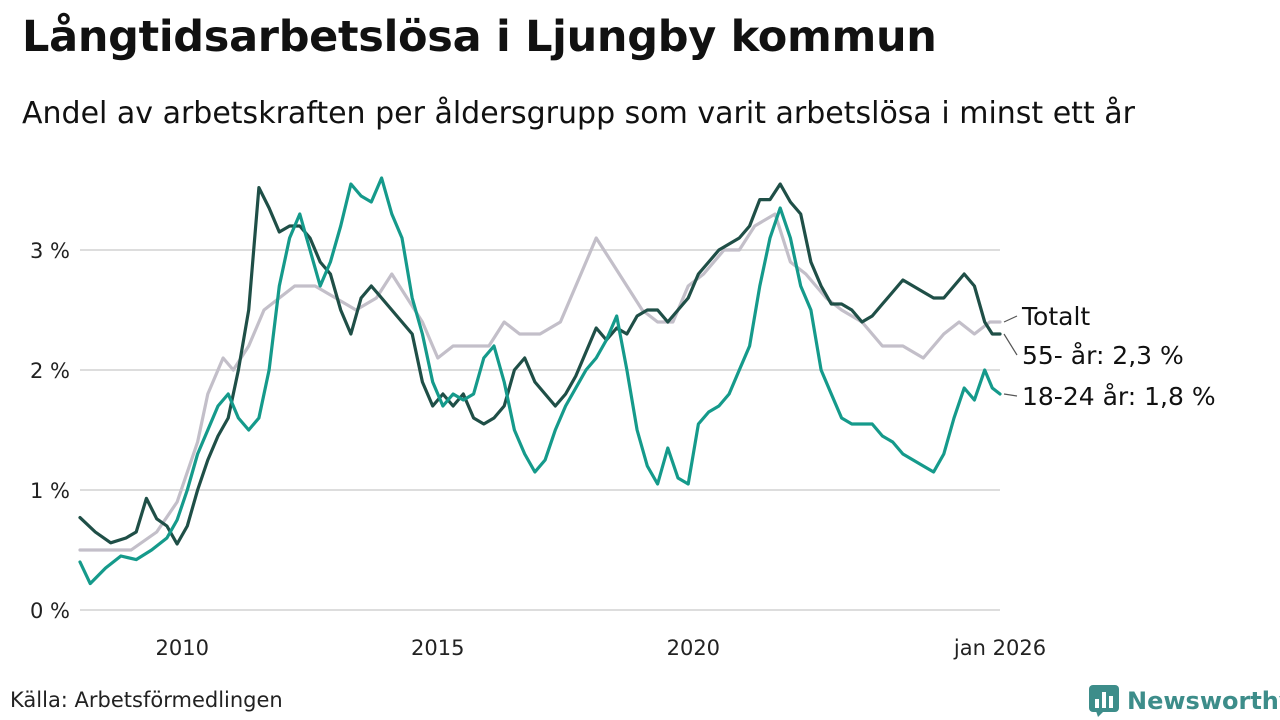  Describe the element at coordinates (146, 700) in the screenshot. I see `source-note: Källa: Arbetsförmedlingen` at that location.